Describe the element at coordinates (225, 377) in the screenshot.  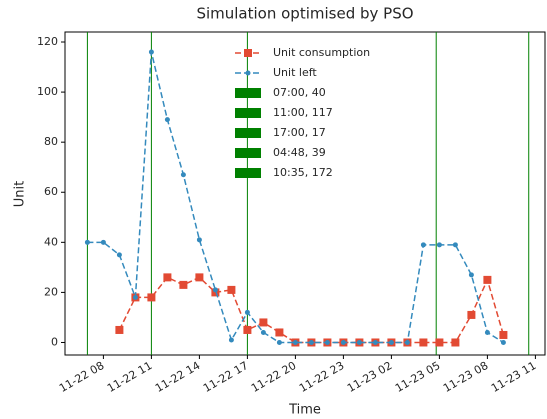
I see `x-tick-label: 11-22 17` at that location.